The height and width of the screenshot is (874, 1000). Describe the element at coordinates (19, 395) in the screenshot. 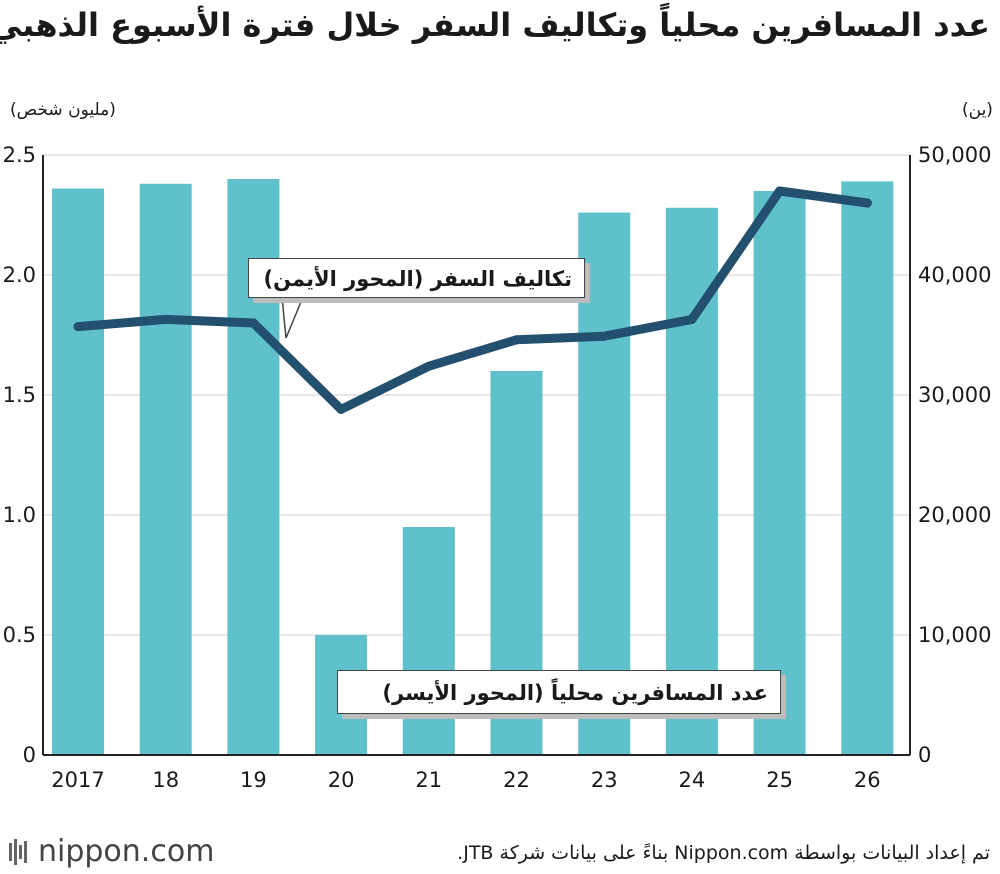

I see `left-tick-label: 1.5` at that location.